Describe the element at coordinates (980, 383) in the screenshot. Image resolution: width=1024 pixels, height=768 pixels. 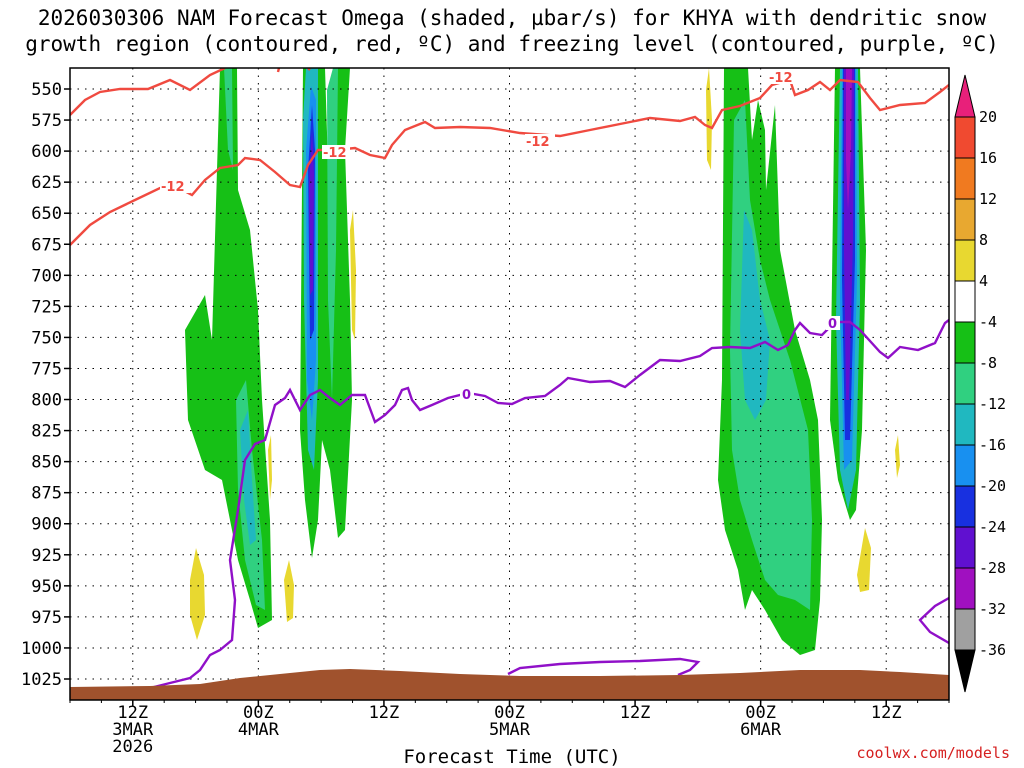
I see `colorbar: 20 16 12 8 4 -4 -8 -12 -16 -20 -24 -28 -32 -36` at that location.